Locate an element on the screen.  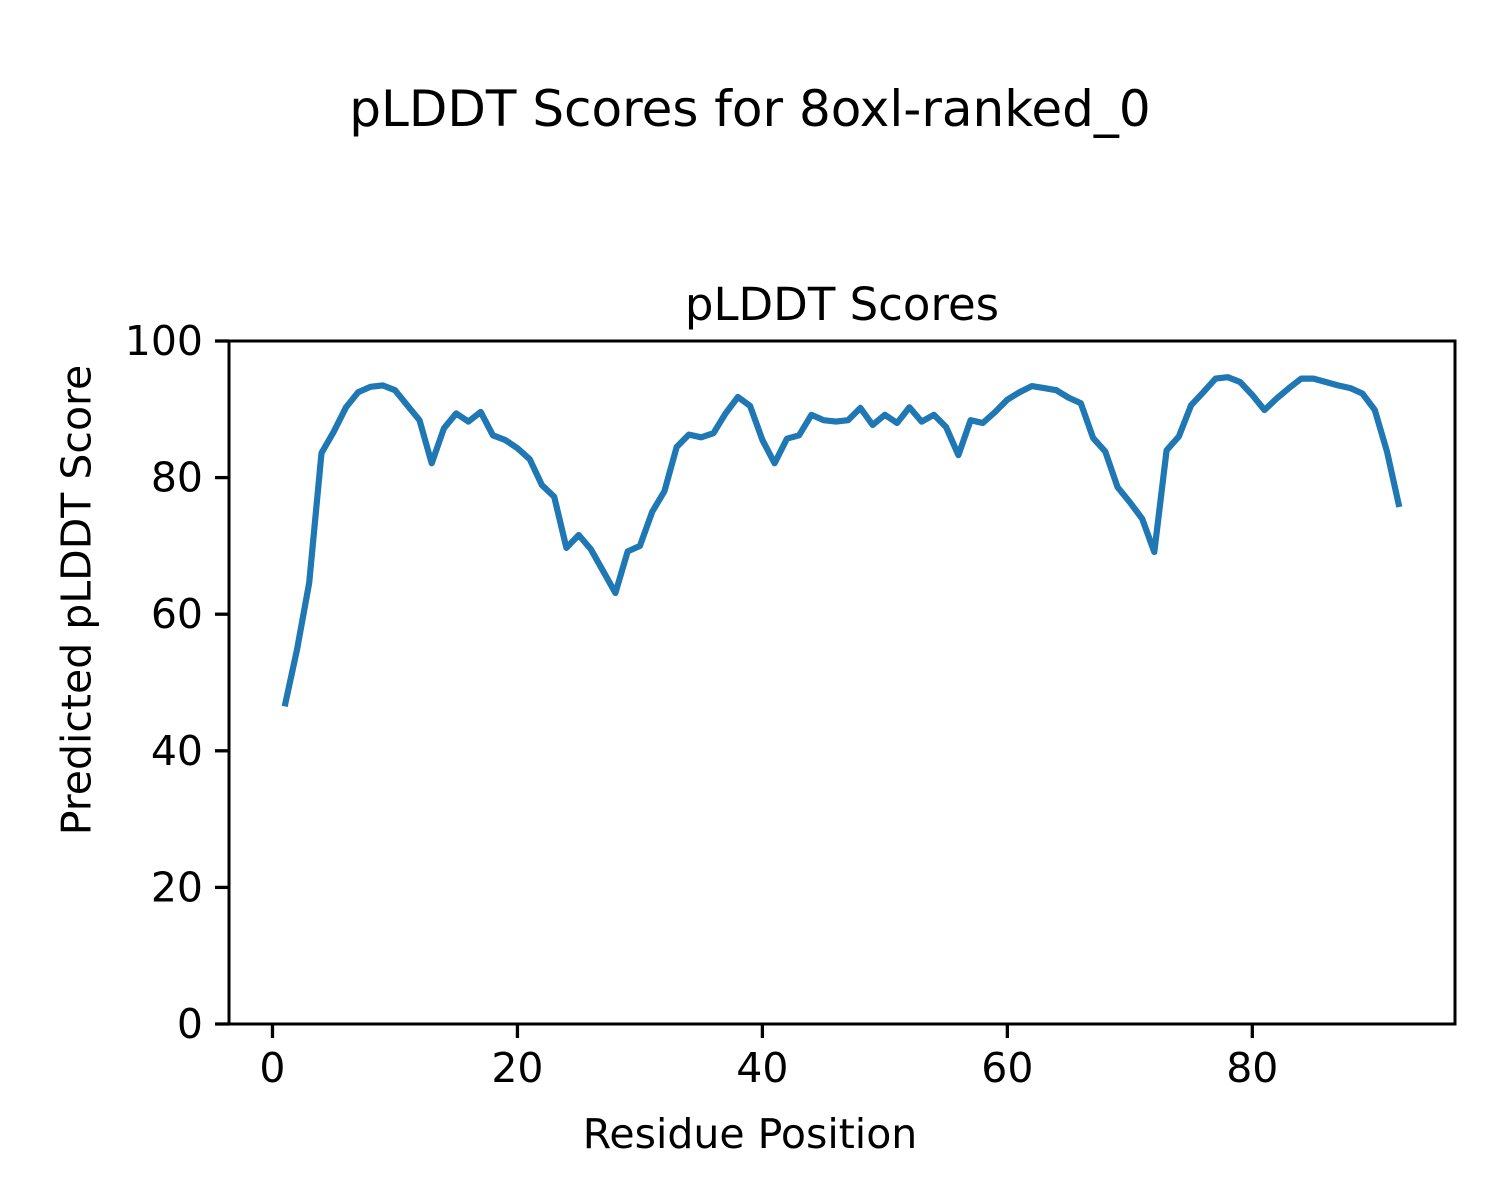
axes-title: pLDDT Scores is located at coordinates (842, 304).